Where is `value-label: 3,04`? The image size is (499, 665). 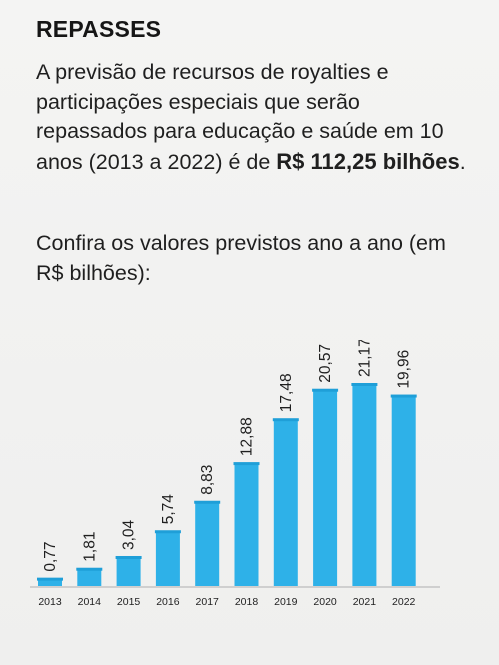 value-label: 3,04 is located at coordinates (129, 534).